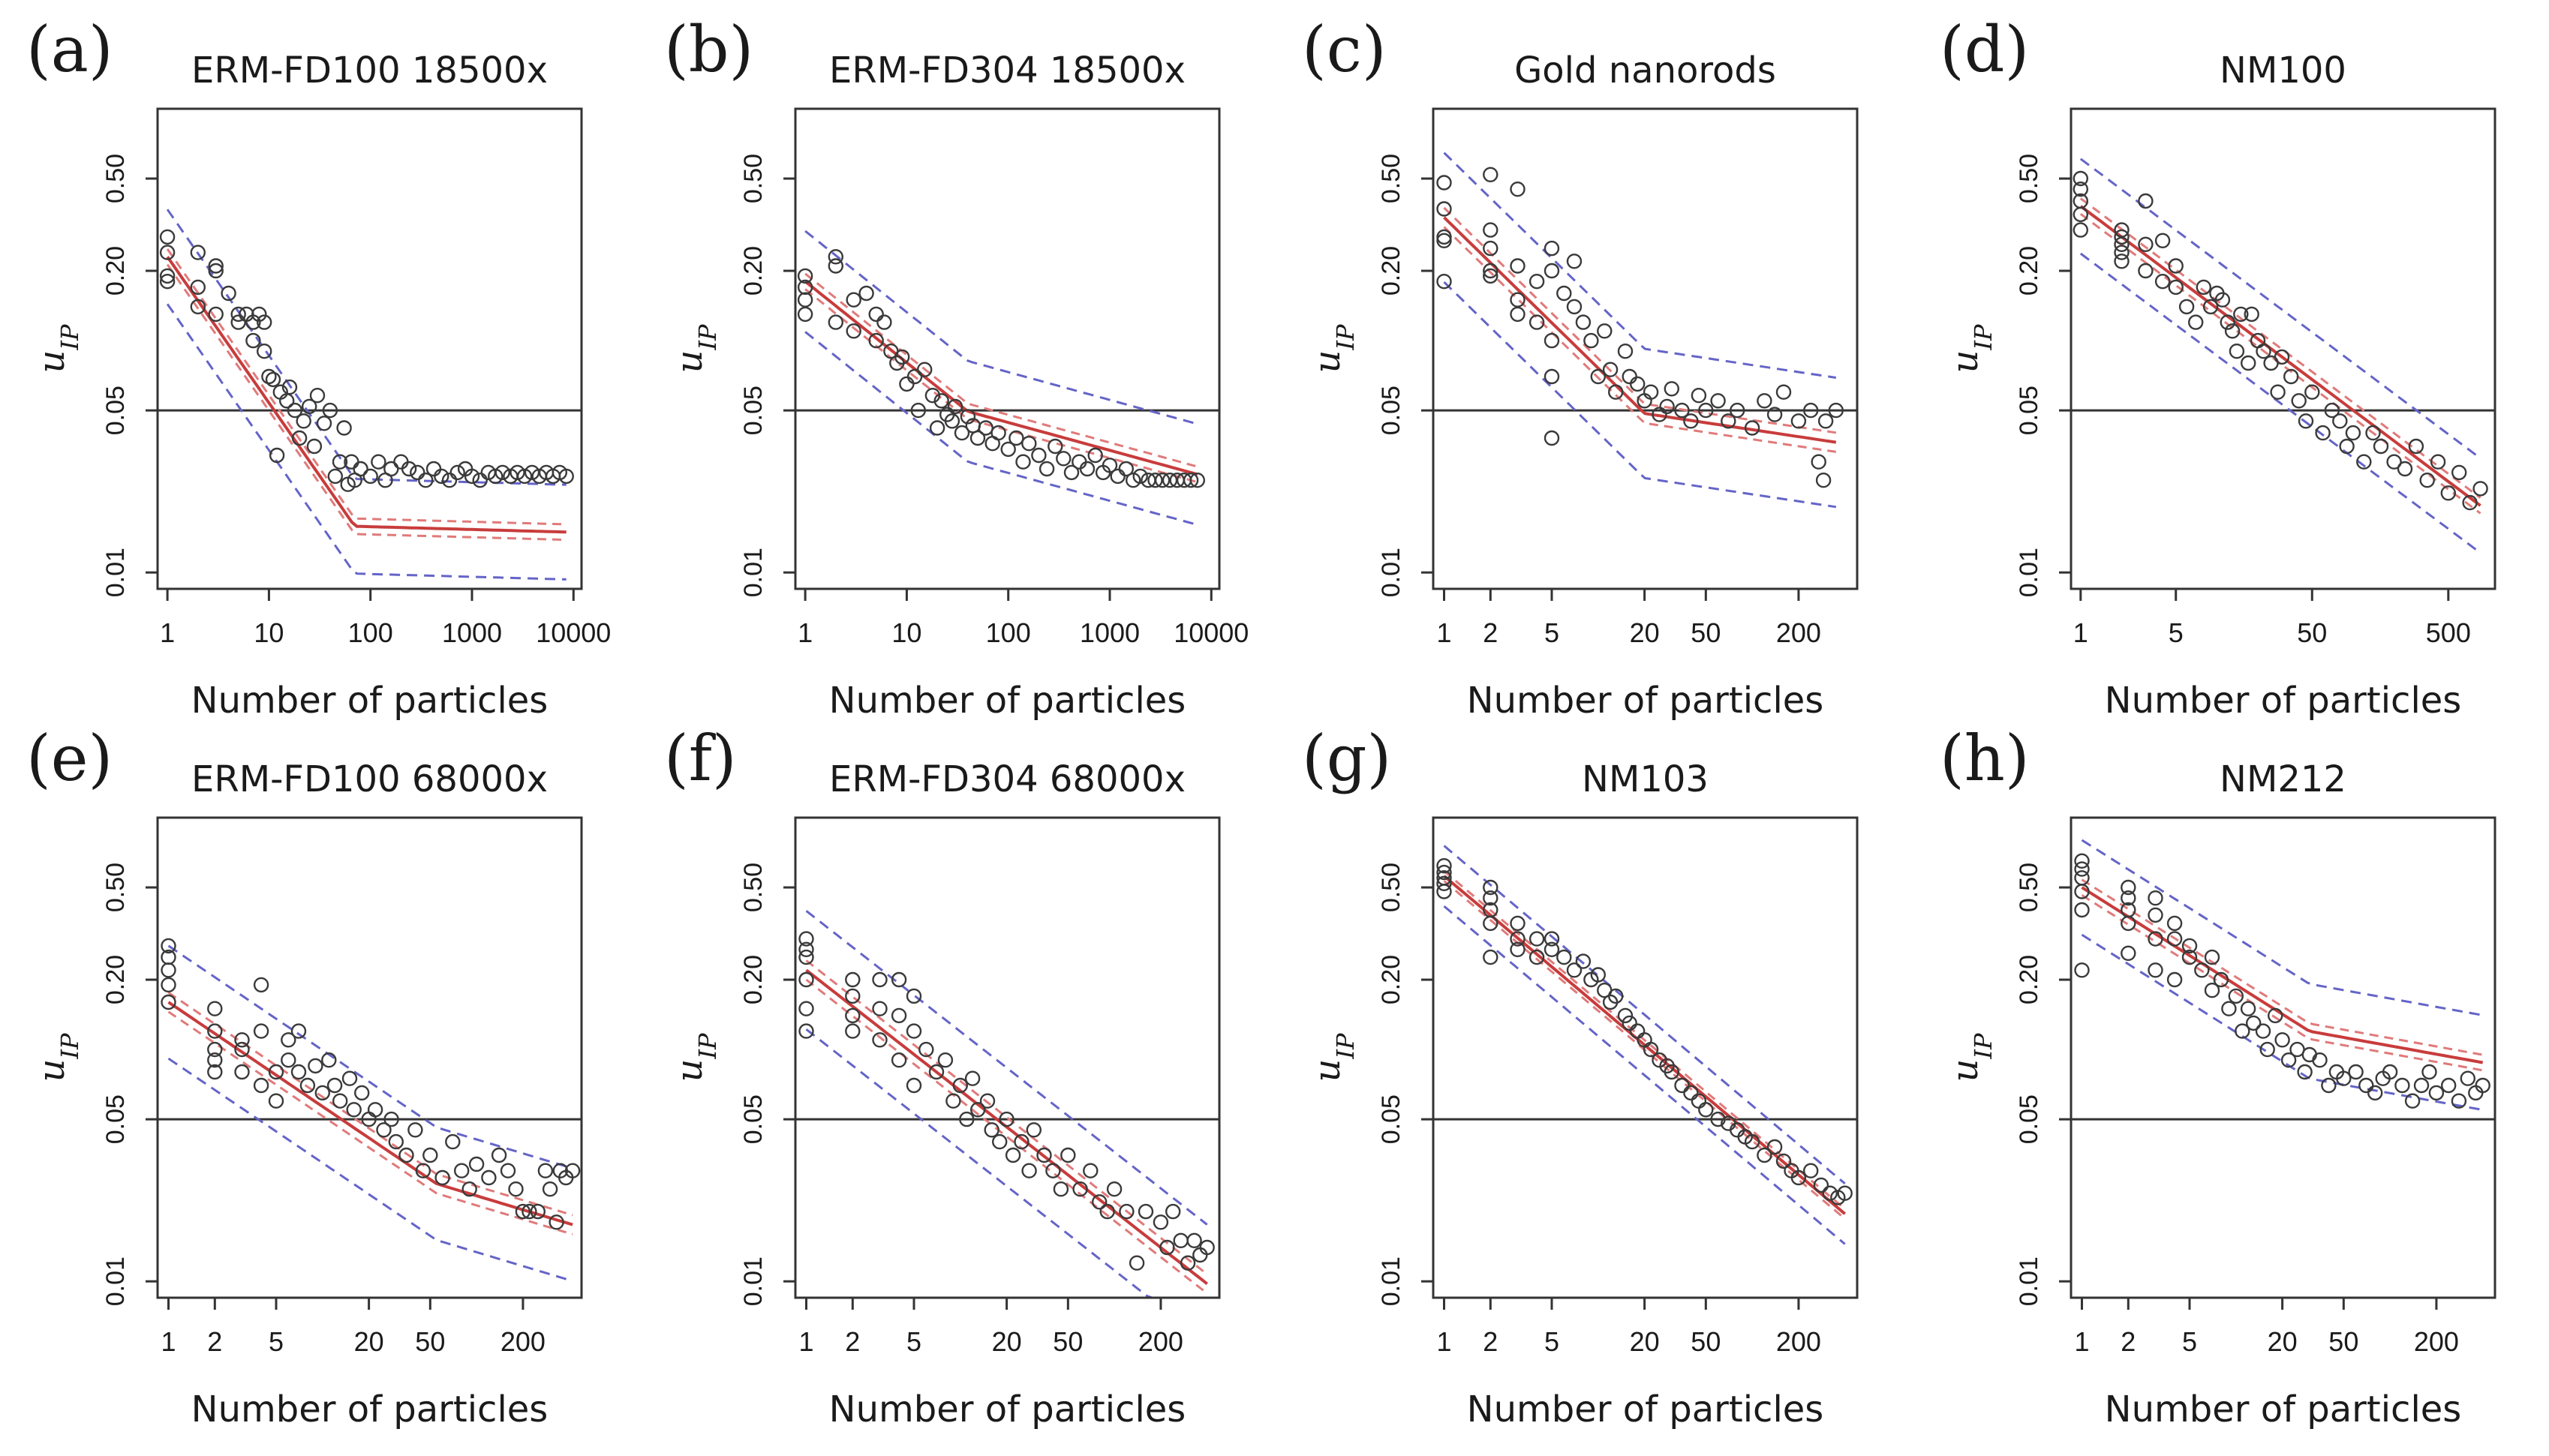 The height and width of the screenshot is (1456, 2549). What do you see at coordinates (2081, 1341) in the screenshot?
I see `x-tick-label: 1` at bounding box center [2081, 1341].